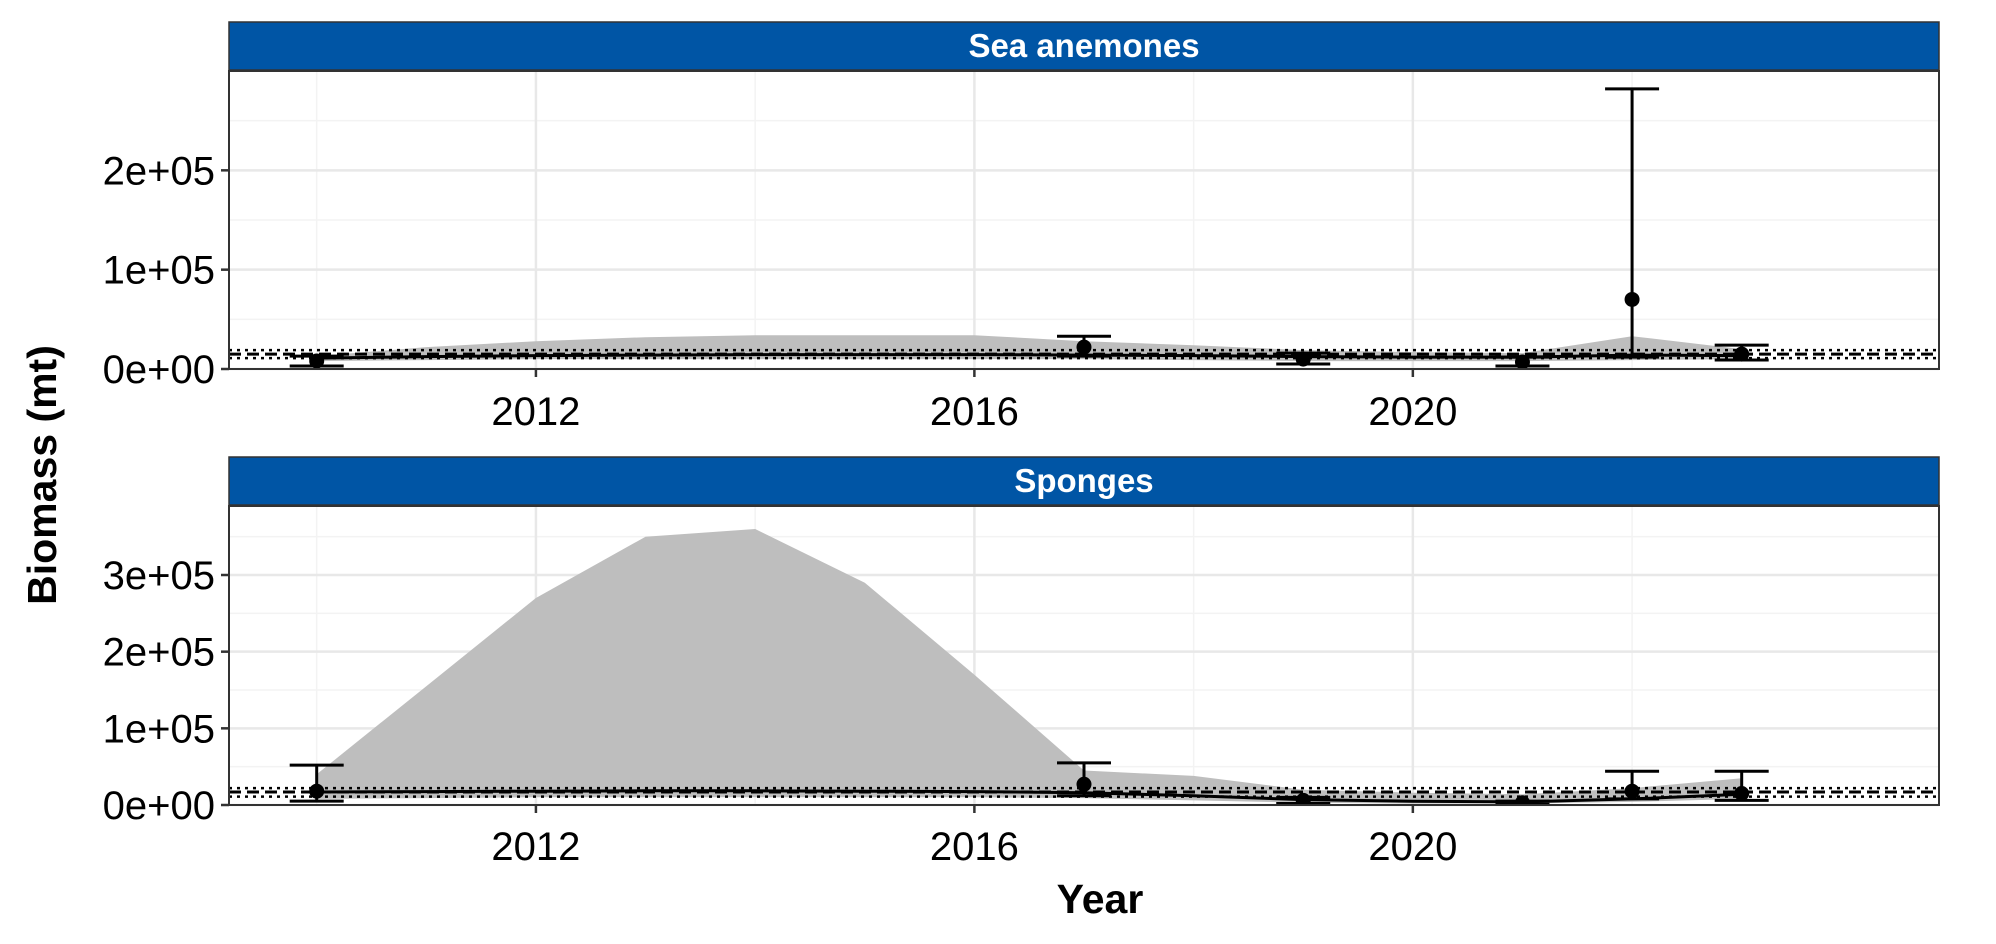  What do you see at coordinates (159, 576) in the screenshot?
I see `y-tick-label: 3e+05` at bounding box center [159, 576].